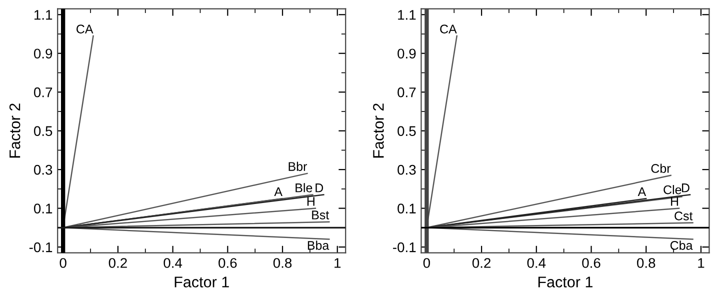  Describe the element at coordinates (321, 215) in the screenshot. I see `series-label: Bst` at that location.